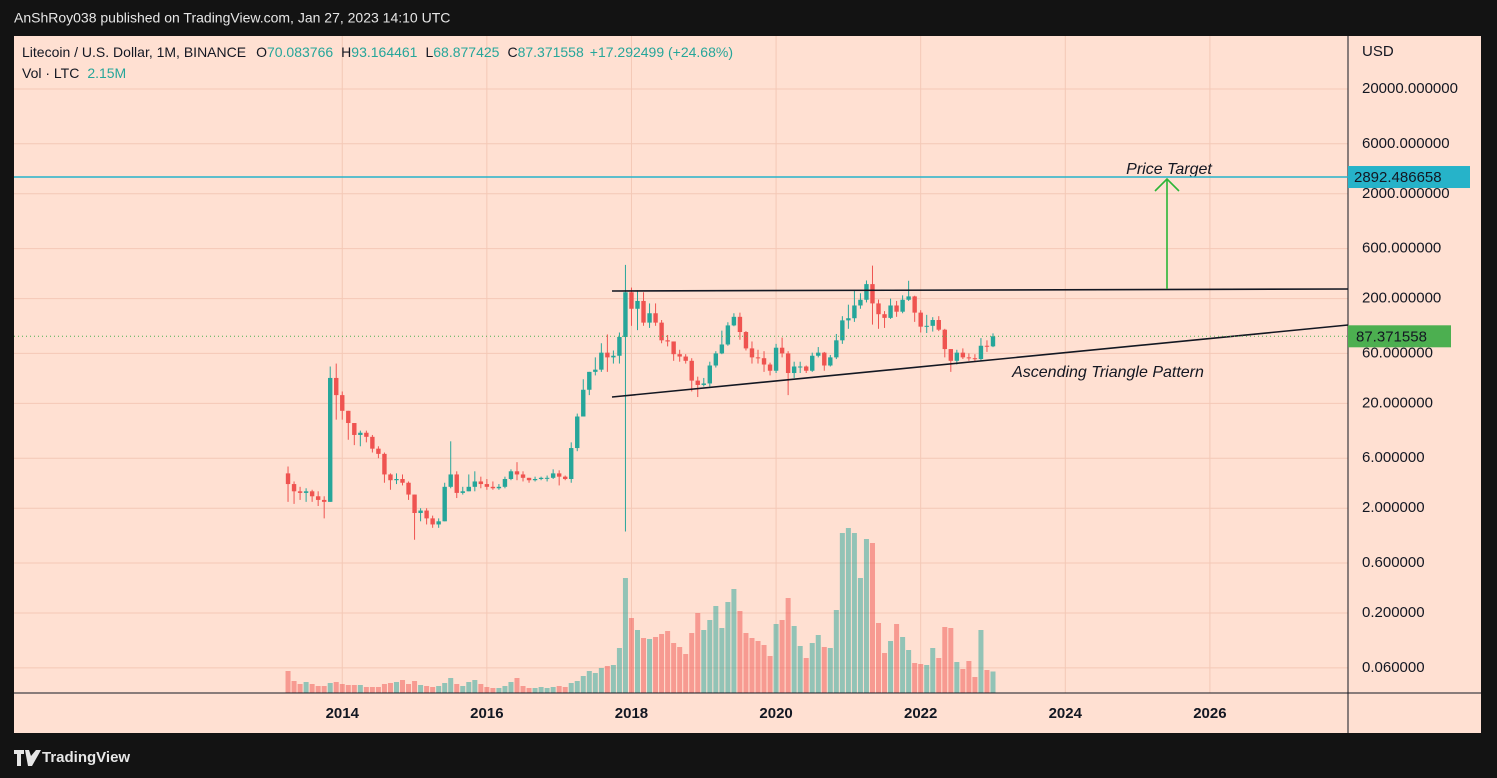 The image size is (1497, 778). I want to click on support-line, so click(980, 361).